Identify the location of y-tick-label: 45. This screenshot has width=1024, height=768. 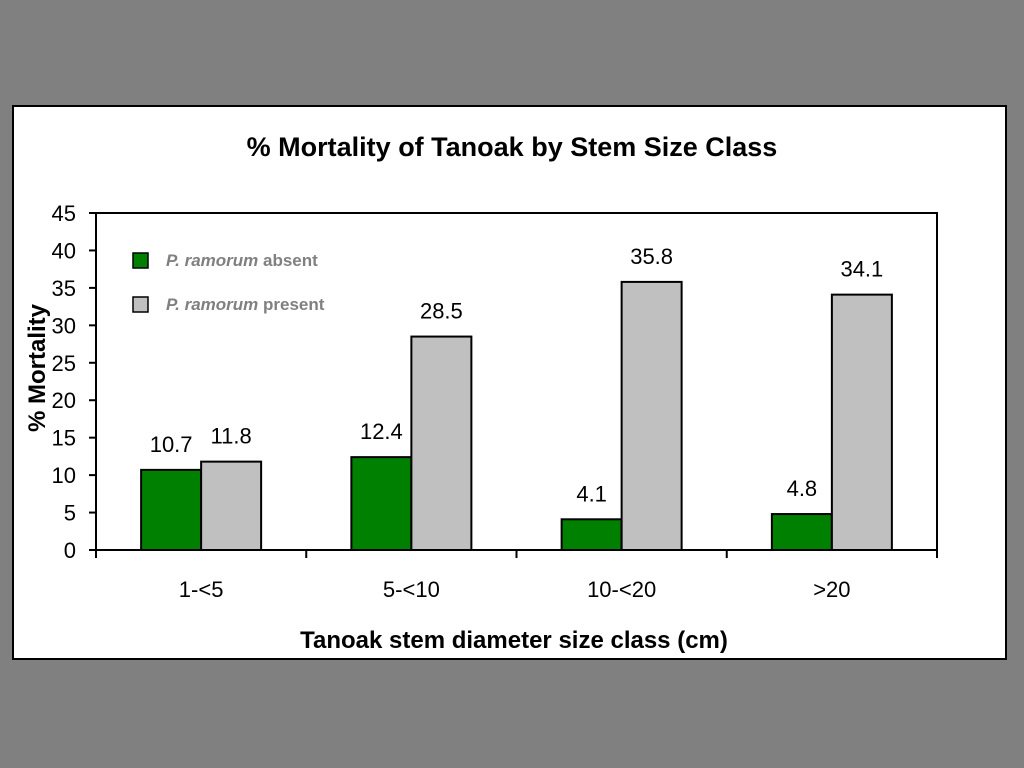
(64, 213).